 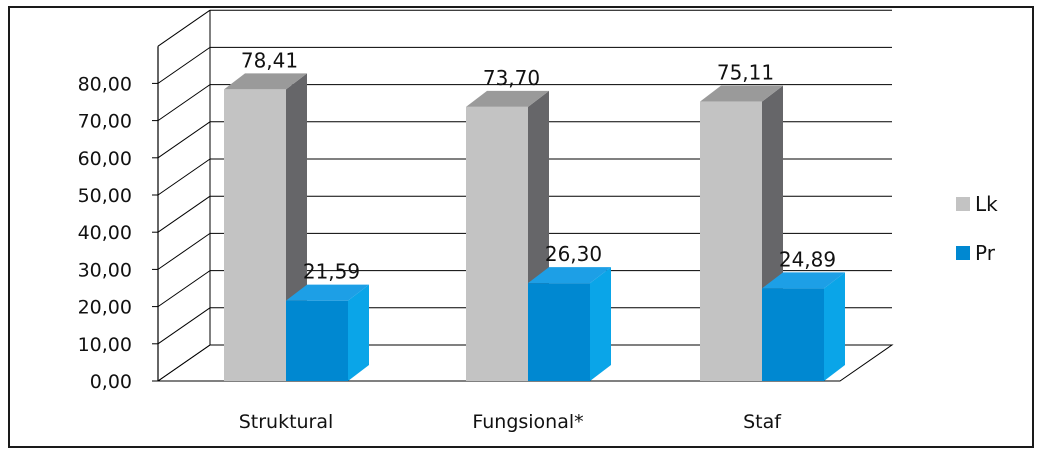 I want to click on legend-swatch-pr, so click(x=963, y=253).